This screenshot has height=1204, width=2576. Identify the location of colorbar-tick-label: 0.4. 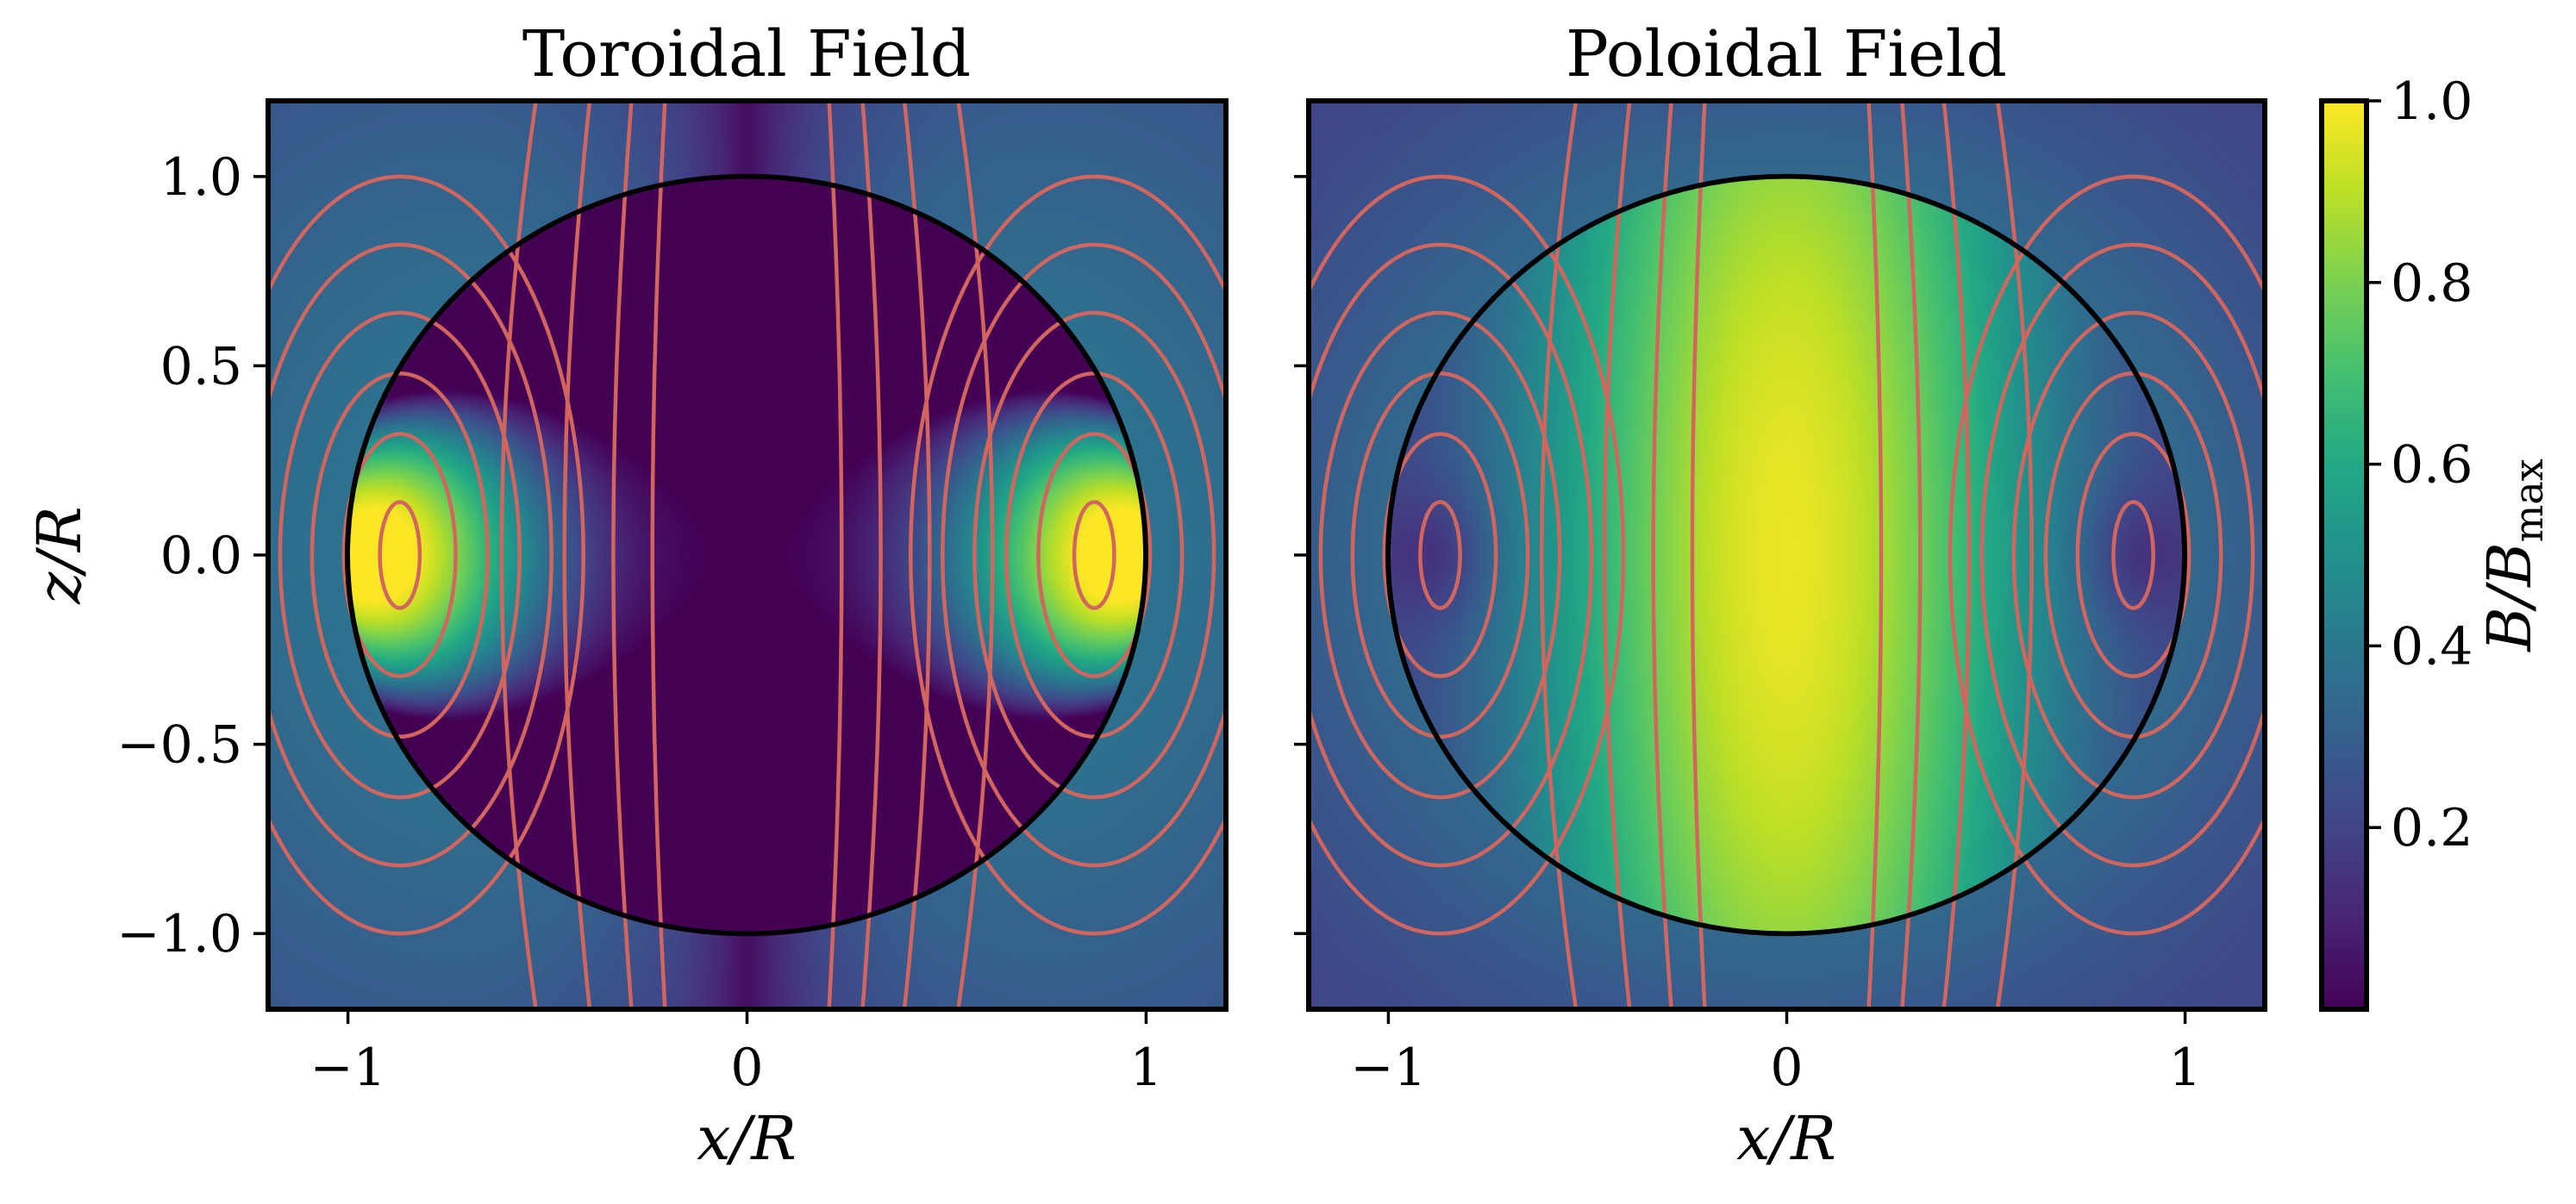
(2432, 646).